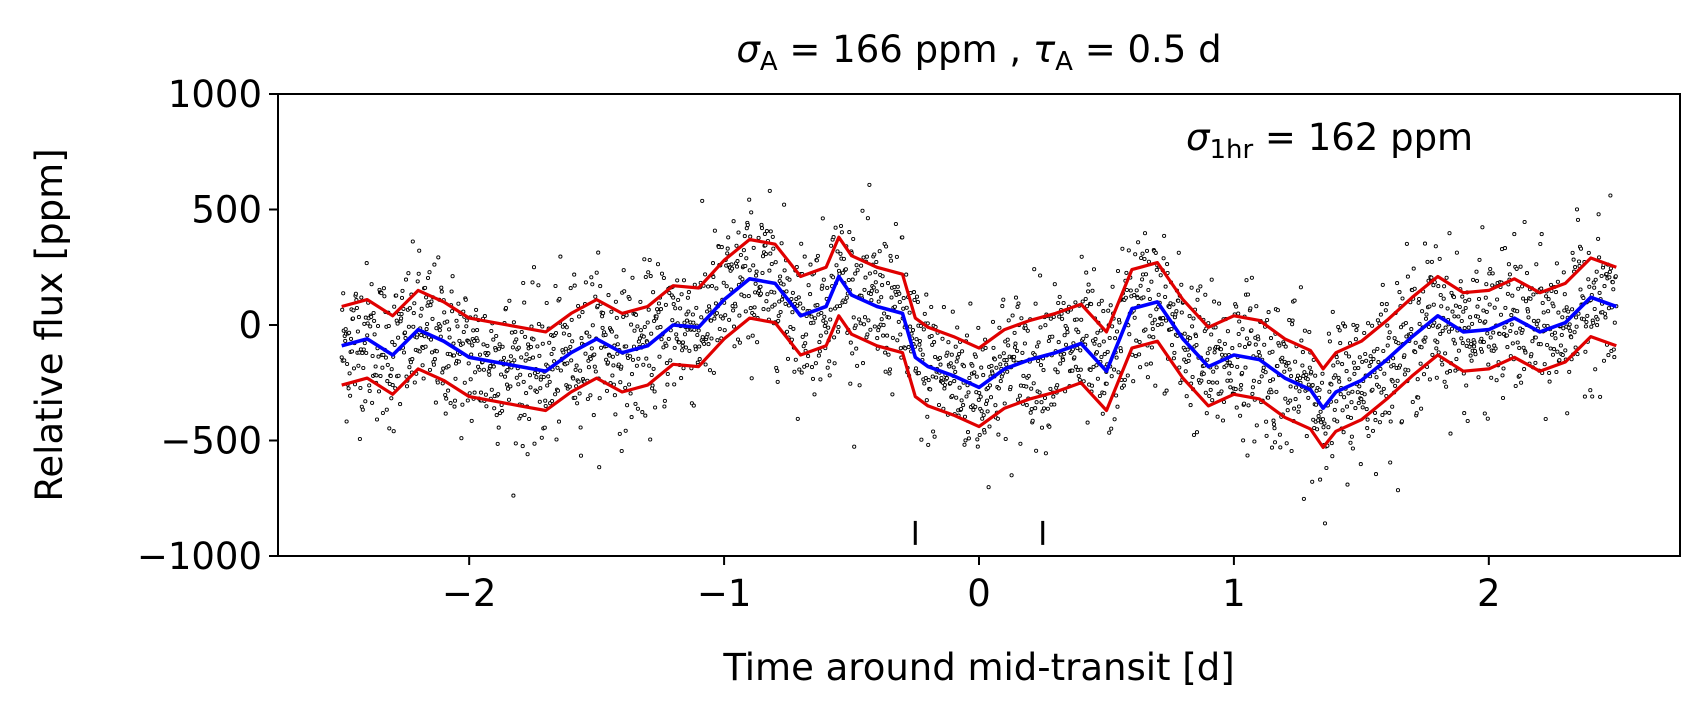 This screenshot has height=719, width=1700. What do you see at coordinates (211, 441) in the screenshot?
I see `y-tick-label: −500` at bounding box center [211, 441].